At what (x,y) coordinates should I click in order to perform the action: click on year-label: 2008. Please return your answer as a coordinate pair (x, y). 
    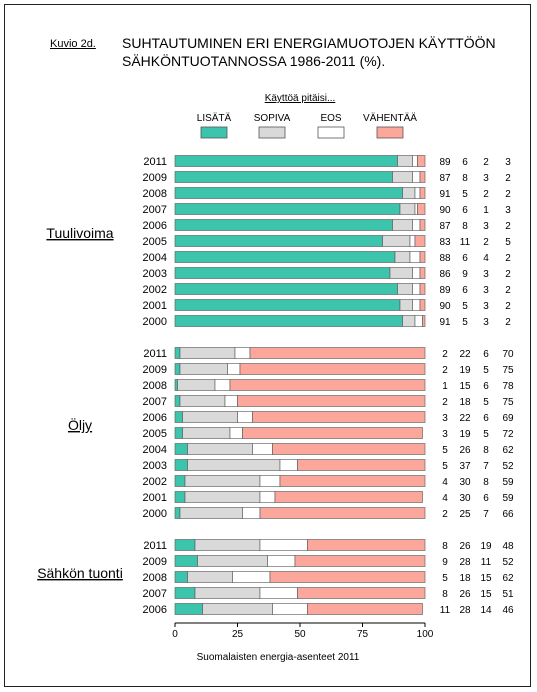
    Looking at the image, I should click on (155, 194).